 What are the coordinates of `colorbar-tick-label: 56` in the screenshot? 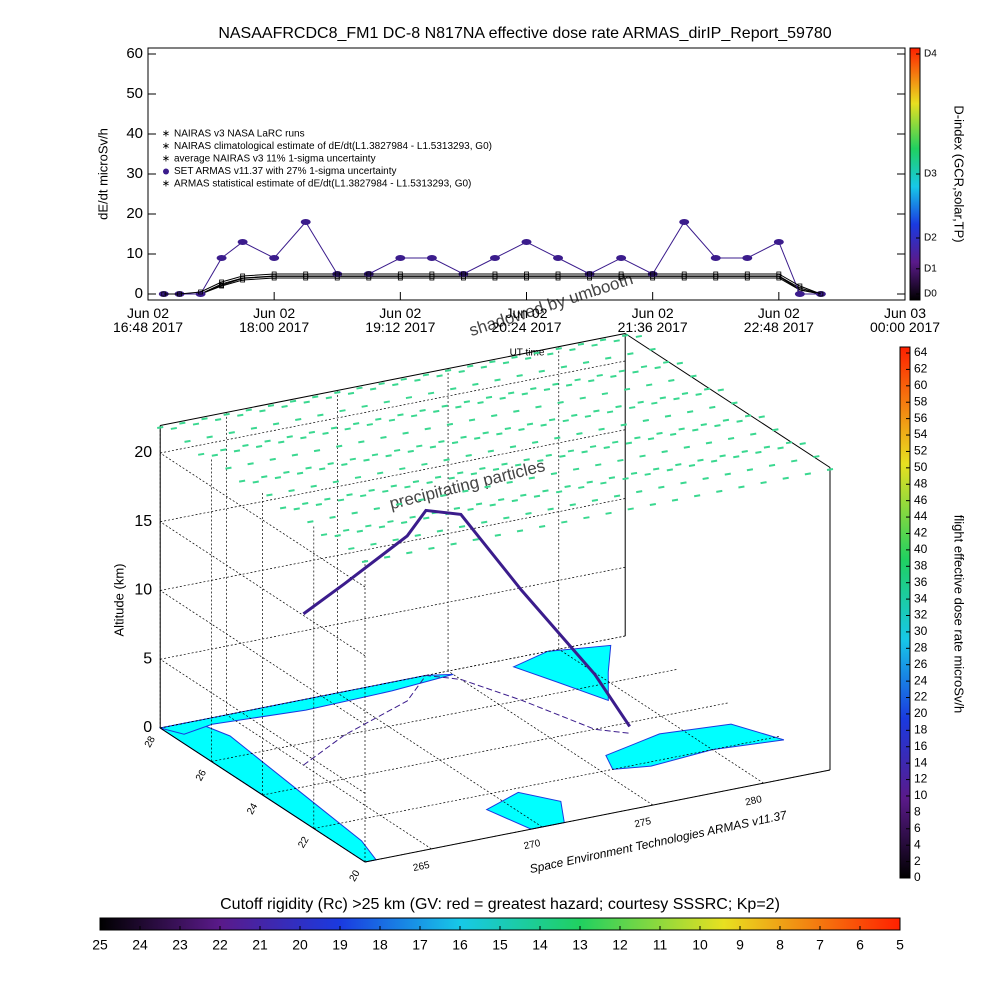 It's located at (921, 418).